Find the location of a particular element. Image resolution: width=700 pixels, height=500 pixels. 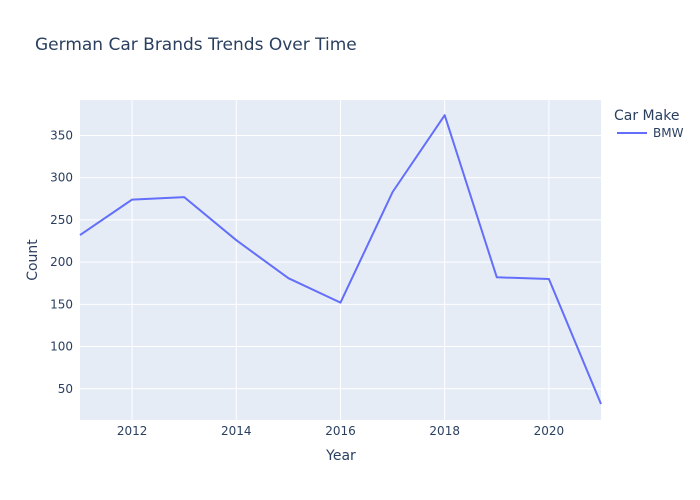

y-tick-label: 50 is located at coordinates (65, 389).